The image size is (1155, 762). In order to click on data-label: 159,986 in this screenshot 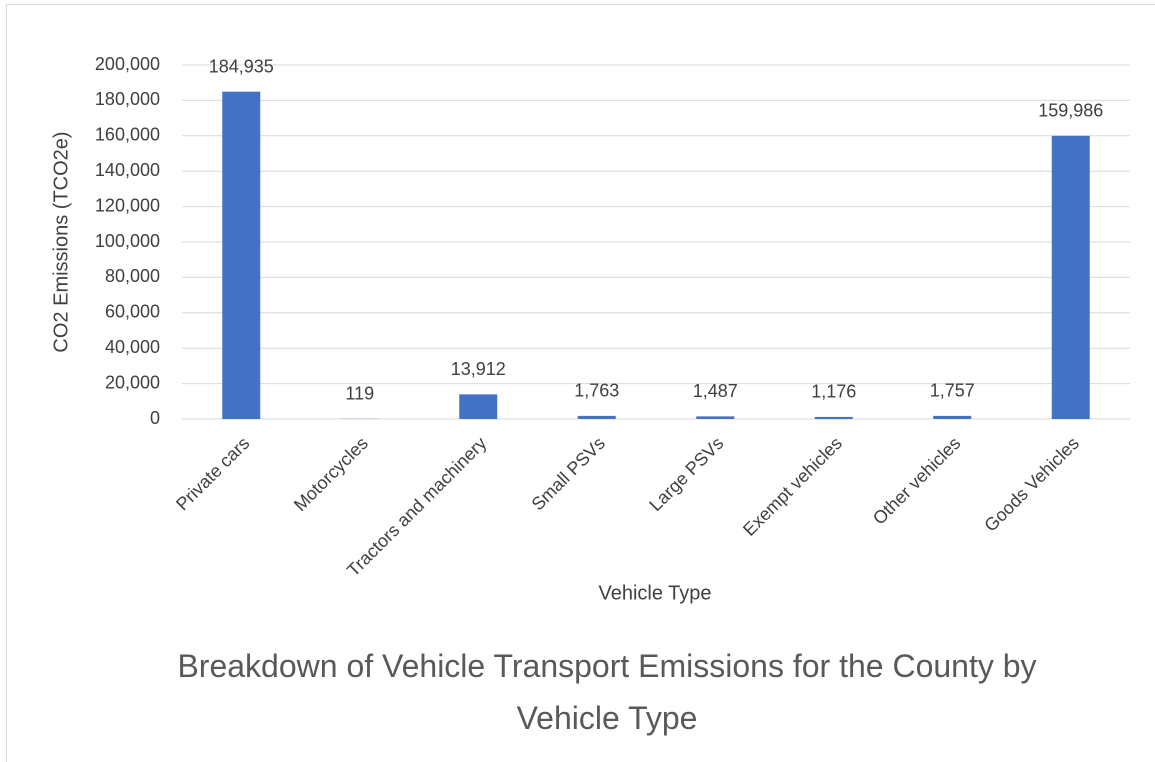, I will do `click(1070, 111)`.